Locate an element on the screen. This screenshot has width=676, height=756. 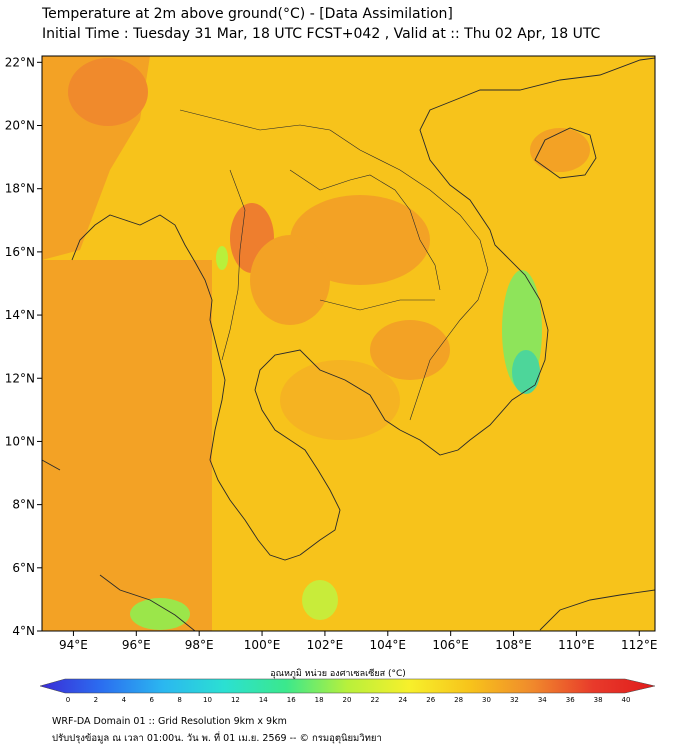
border-thailand-laos is located at coordinates (365, 230).